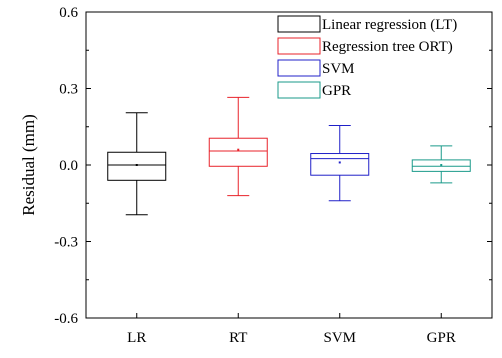  I want to click on y-tick-label: 0.6, so click(68, 13).